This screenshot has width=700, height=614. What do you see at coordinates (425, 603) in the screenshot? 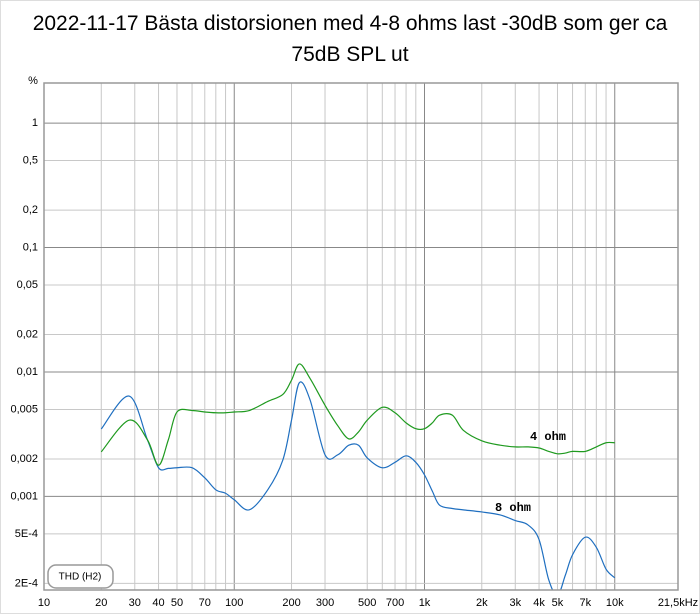
I see `x-tick-label: 1k` at bounding box center [425, 603].